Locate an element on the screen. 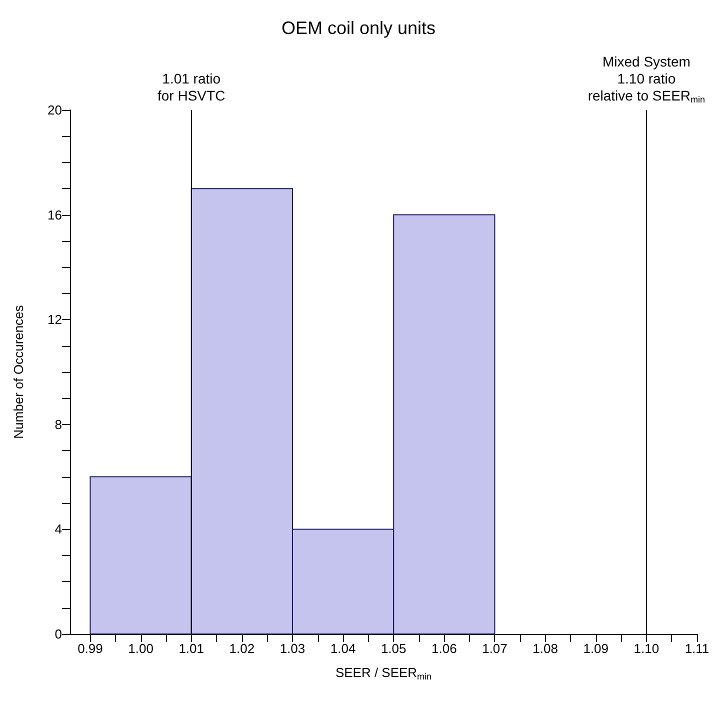 Image resolution: width=717 pixels, height=704 pixels. x-tick-label: 1.02 is located at coordinates (242, 648).